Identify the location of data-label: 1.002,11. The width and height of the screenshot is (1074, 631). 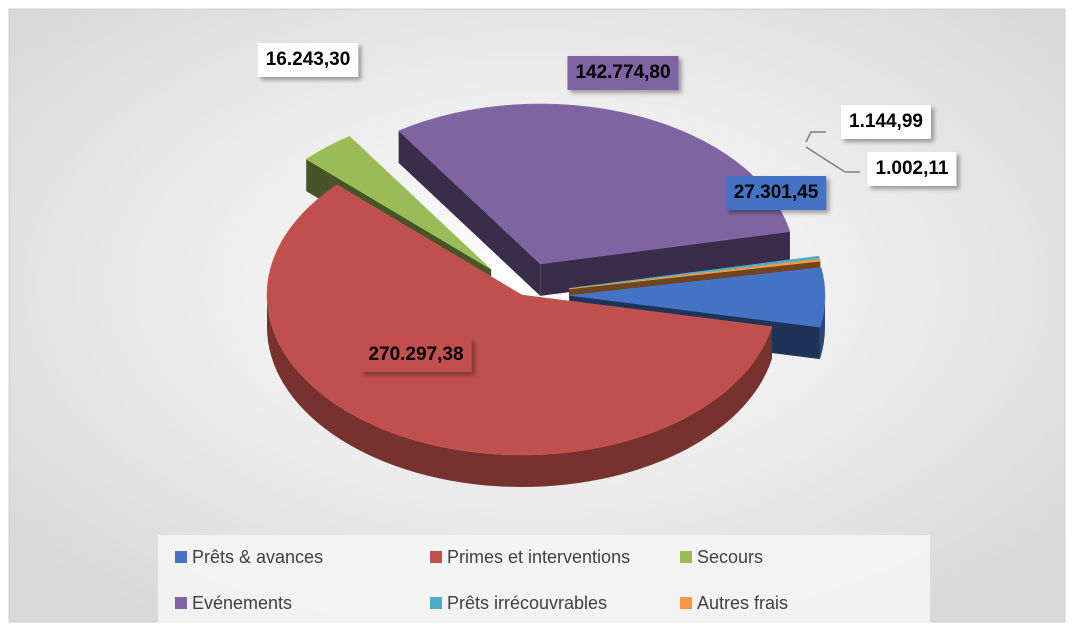
(912, 168).